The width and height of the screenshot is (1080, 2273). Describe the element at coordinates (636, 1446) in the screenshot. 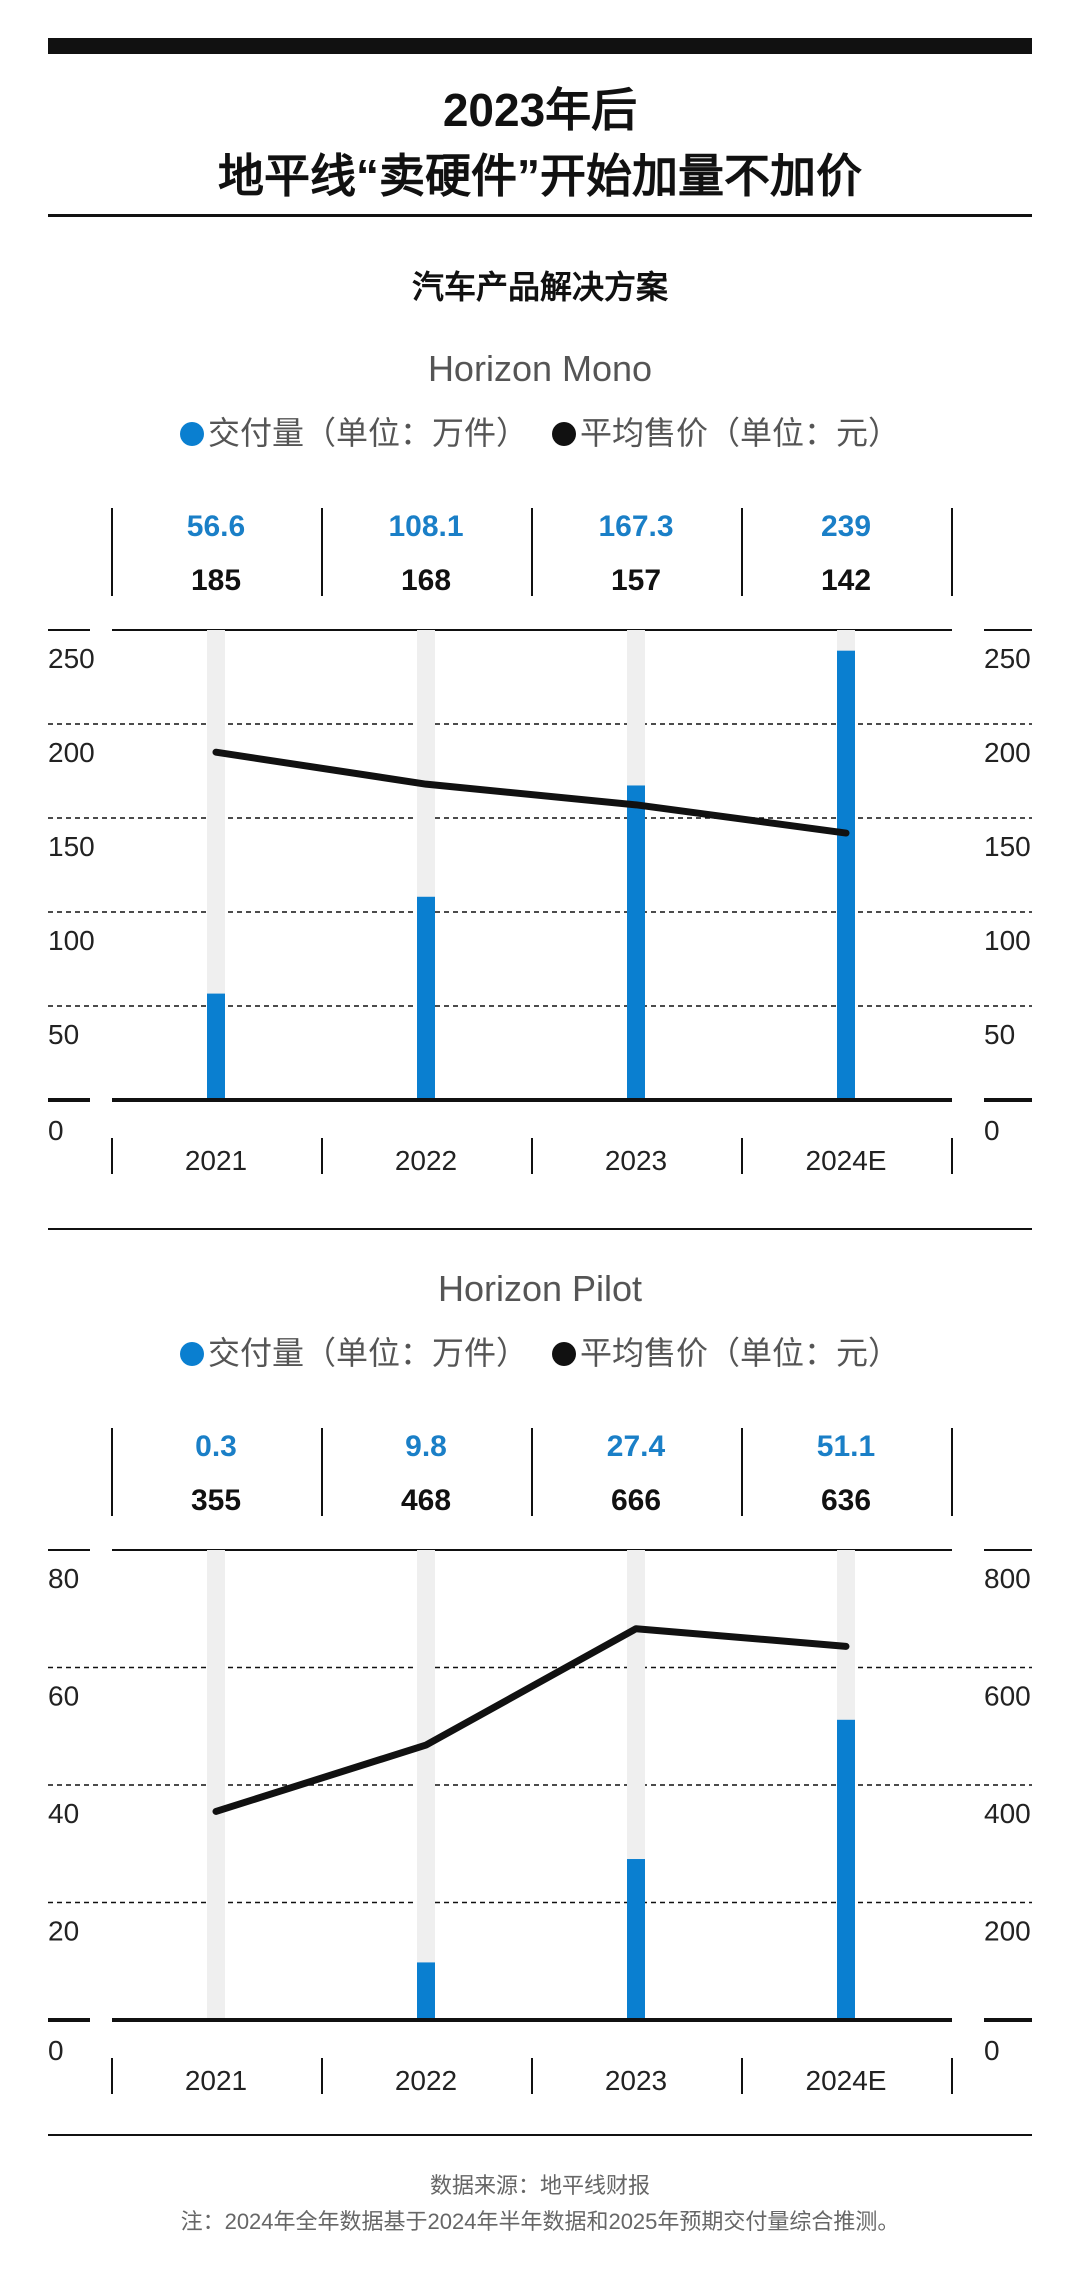

I see `volume-data-label: 27.4` at that location.